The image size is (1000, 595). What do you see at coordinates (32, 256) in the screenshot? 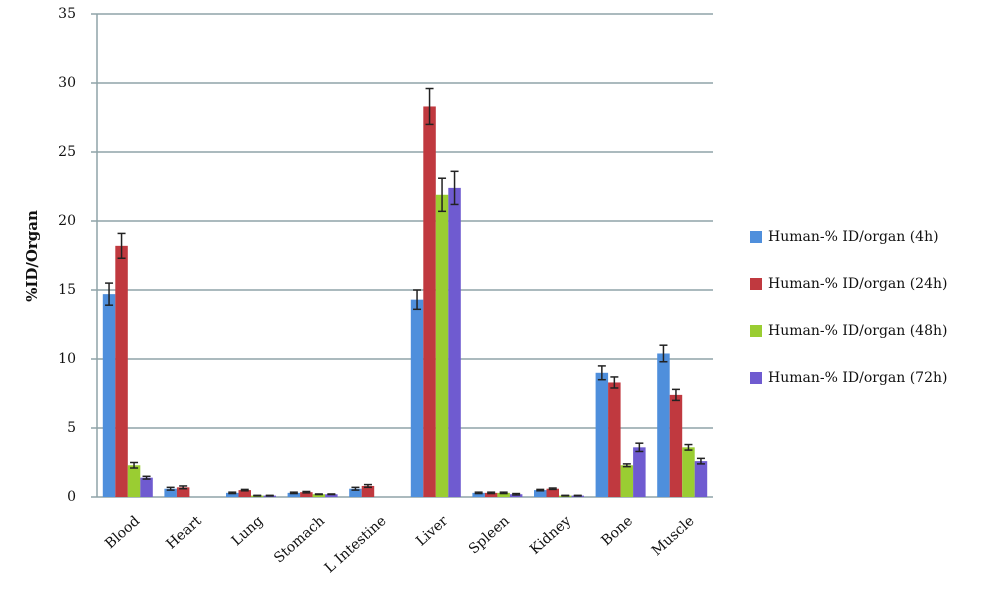
I see `y-axis-label: %ID/Organ` at bounding box center [32, 256].